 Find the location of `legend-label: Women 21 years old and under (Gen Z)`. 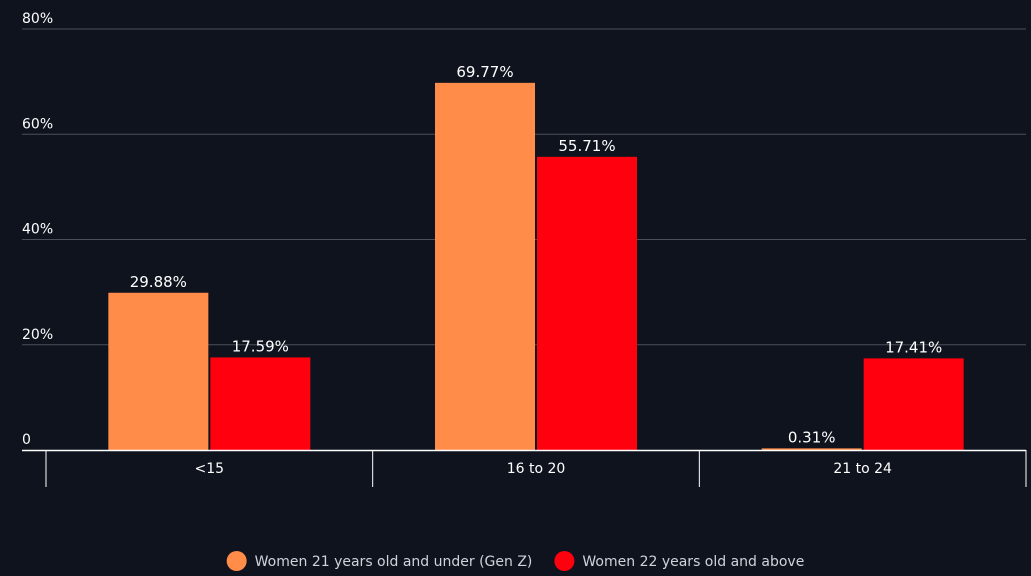

legend-label: Women 21 years old and under (Gen Z) is located at coordinates (394, 562).